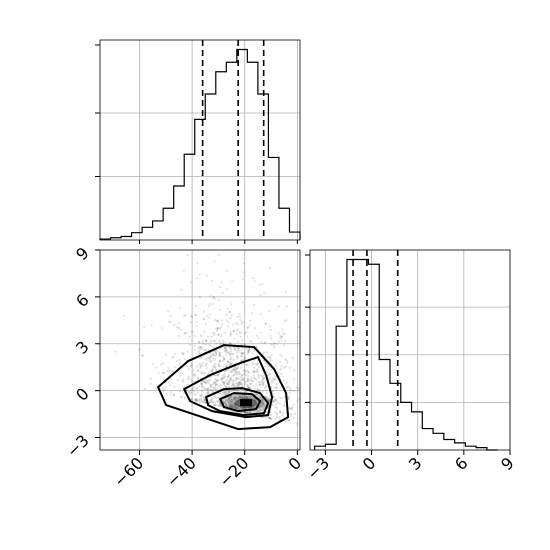  I want to click on joint-y-tick-label: 6, so click(82, 300).